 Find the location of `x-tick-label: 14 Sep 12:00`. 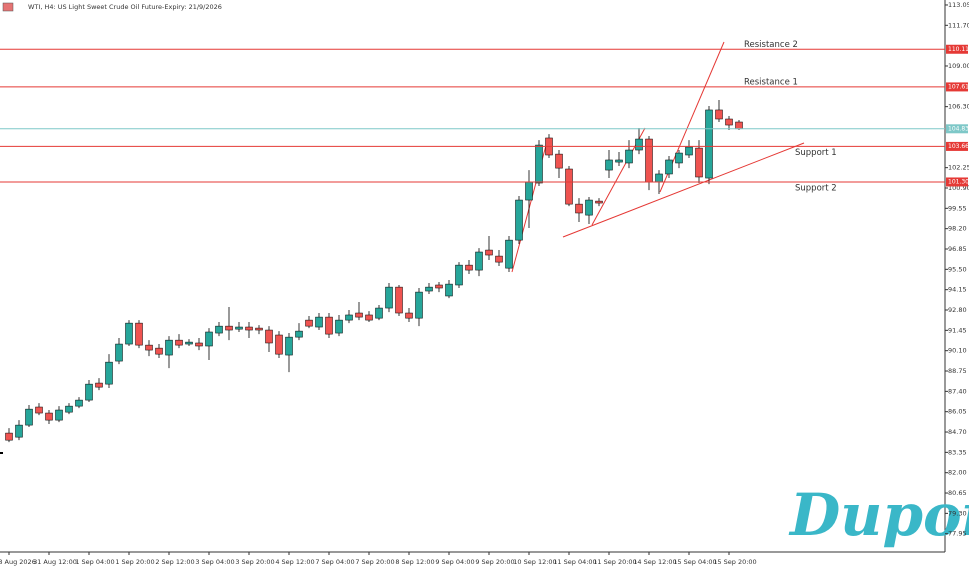

x-tick-label: 14 Sep 12:00 is located at coordinates (654, 562).